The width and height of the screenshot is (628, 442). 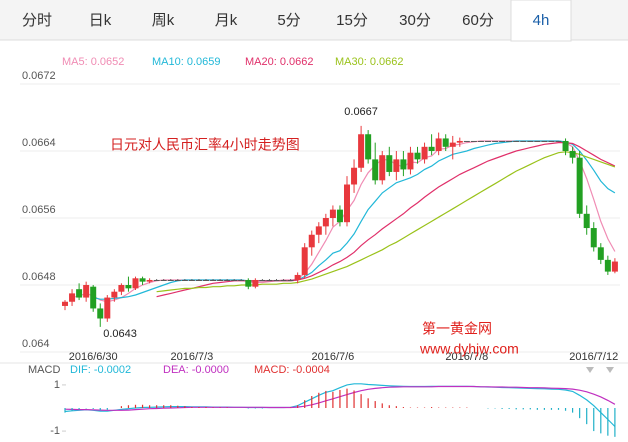 What do you see at coordinates (226, 20) in the screenshot?
I see `tab: 月k` at bounding box center [226, 20].